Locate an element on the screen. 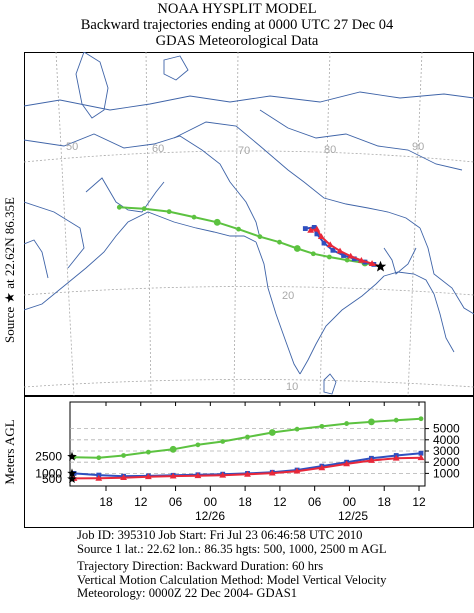 The height and width of the screenshot is (613, 474). lon-label-80: 80 is located at coordinates (330, 150).